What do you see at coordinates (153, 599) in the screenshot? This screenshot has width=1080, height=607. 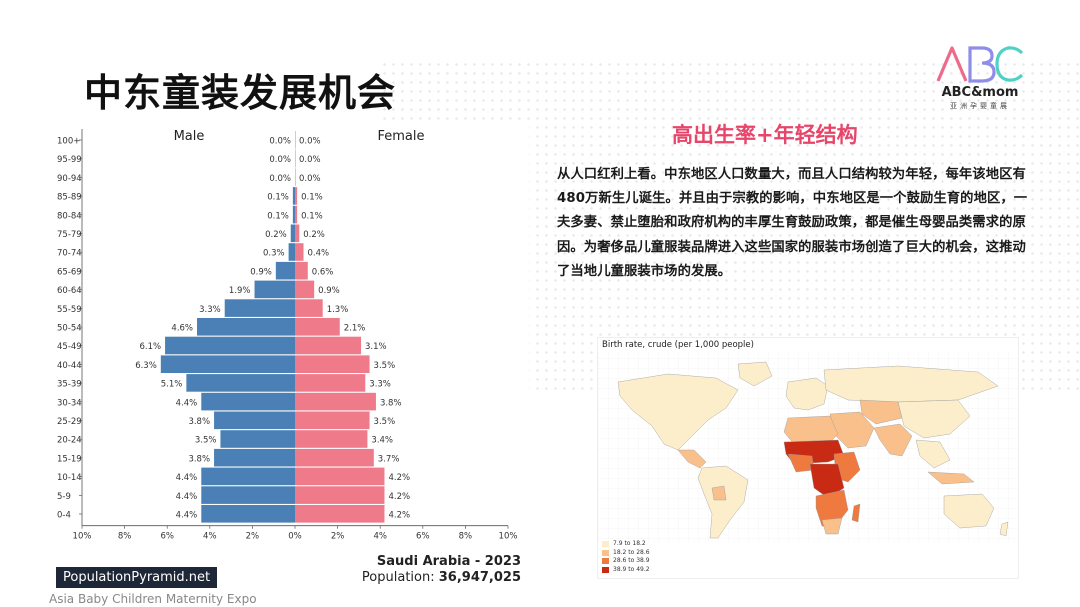 I see `footer-text: Asia Baby Children Maternity Expo` at bounding box center [153, 599].